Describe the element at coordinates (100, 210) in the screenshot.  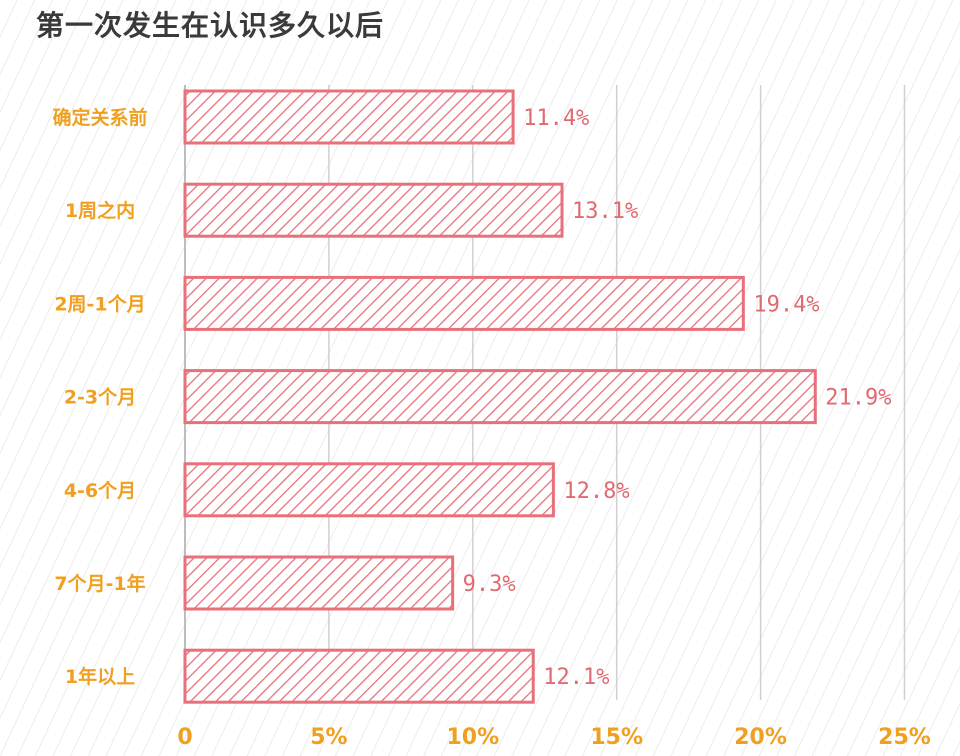
I see `category-label: 1周之内` at that location.